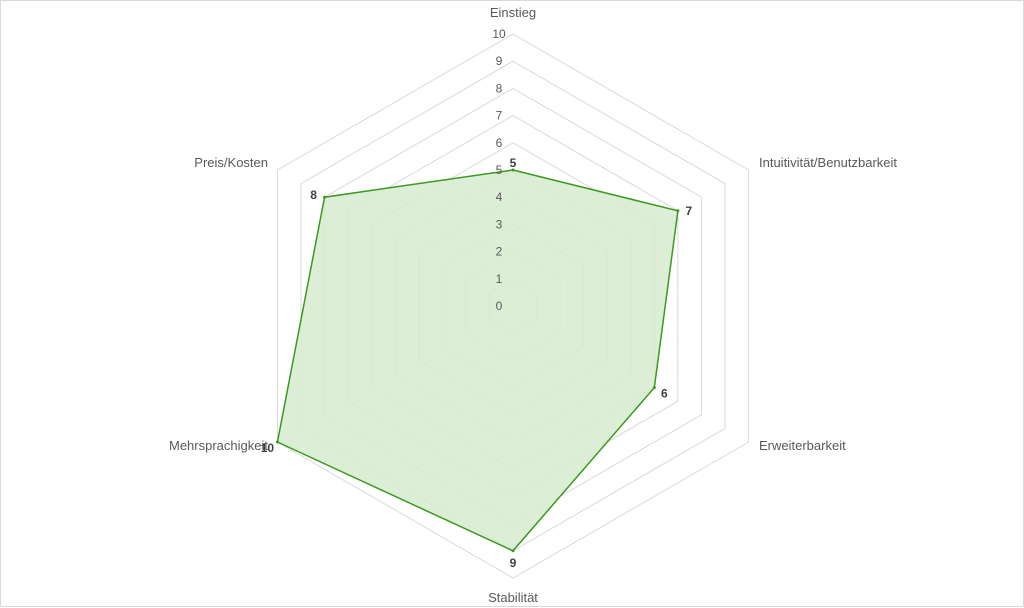  I want to click on data-label-0: 5, so click(513, 163).